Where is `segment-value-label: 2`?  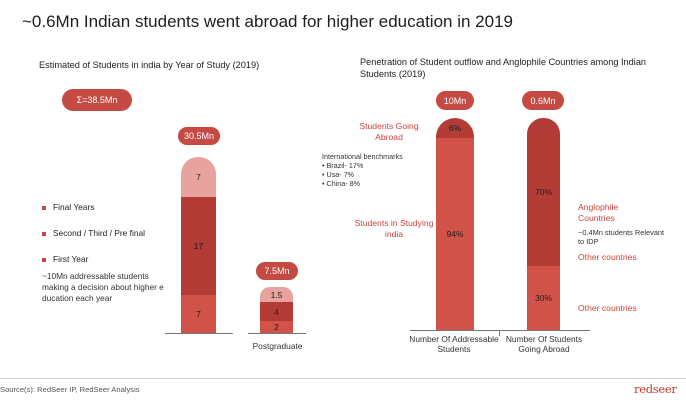 segment-value-label: 2 is located at coordinates (276, 327).